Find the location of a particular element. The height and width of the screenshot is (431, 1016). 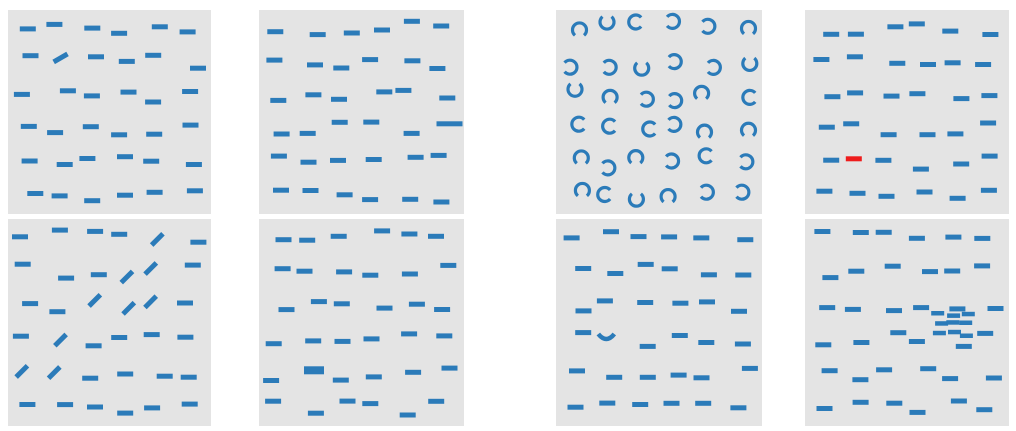

panel-density-cluster is located at coordinates (907, 322).